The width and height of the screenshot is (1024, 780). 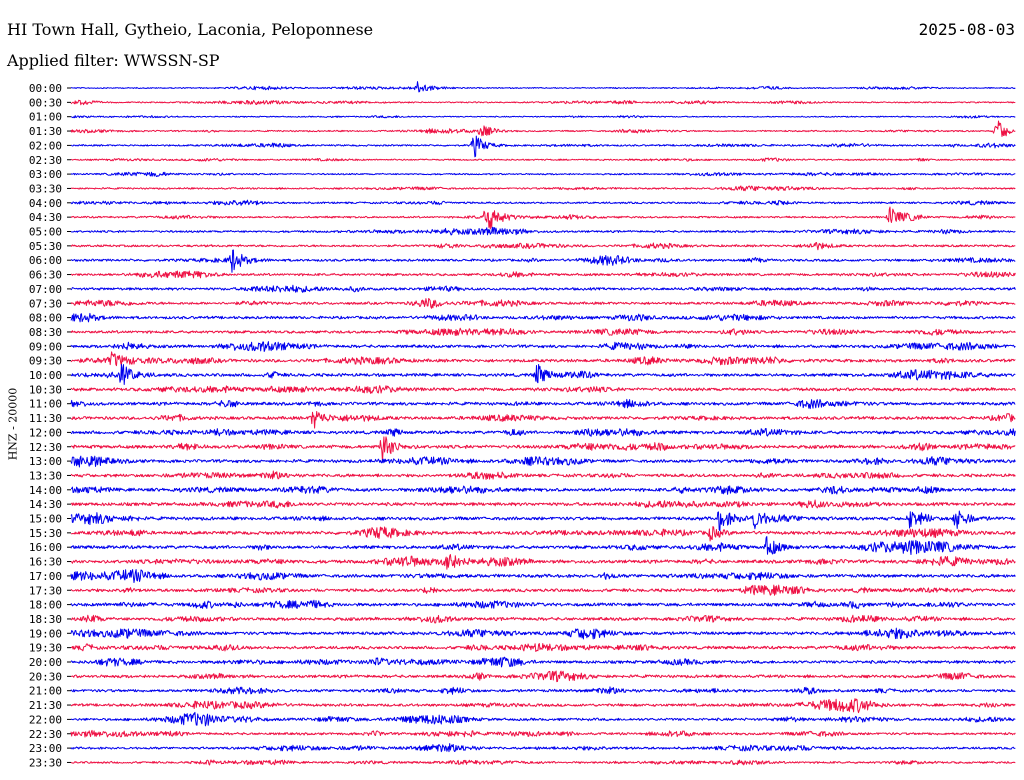 I want to click on row-label: 02:00, so click(x=45, y=145).